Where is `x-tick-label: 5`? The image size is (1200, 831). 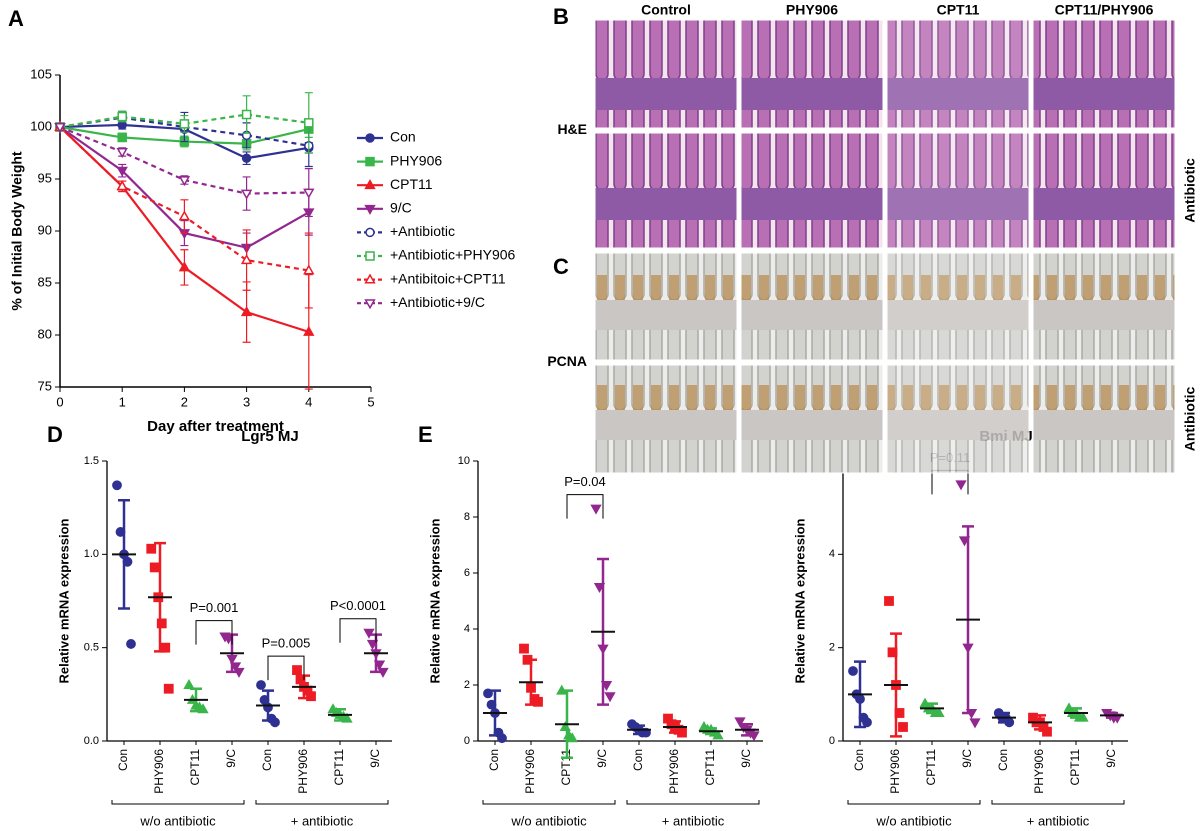
x-tick-label: 5 is located at coordinates (370, 401).